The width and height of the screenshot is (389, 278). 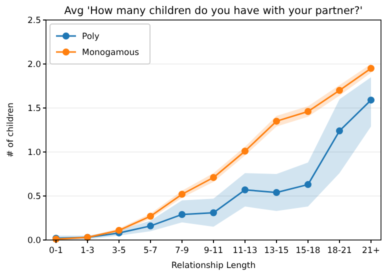 What do you see at coordinates (11, 130) in the screenshot?
I see `y-axis-title: # of children` at bounding box center [11, 130].